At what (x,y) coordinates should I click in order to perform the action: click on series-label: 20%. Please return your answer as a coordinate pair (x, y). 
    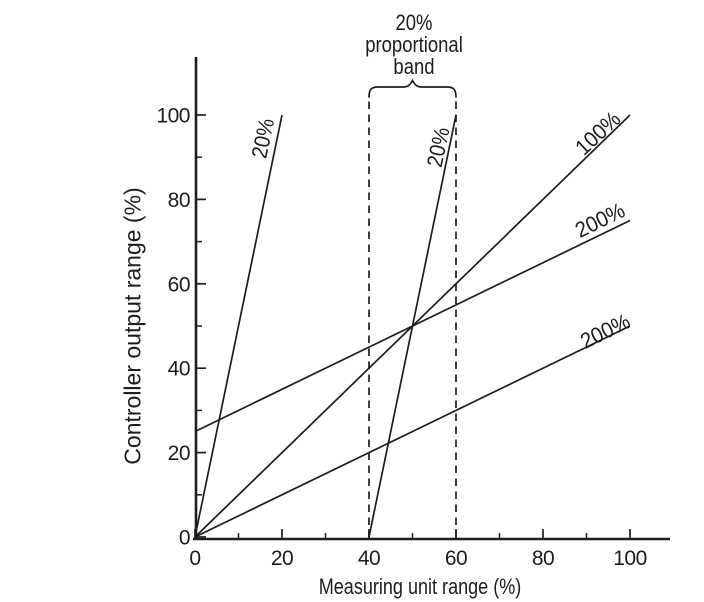
    Looking at the image, I should click on (438, 147).